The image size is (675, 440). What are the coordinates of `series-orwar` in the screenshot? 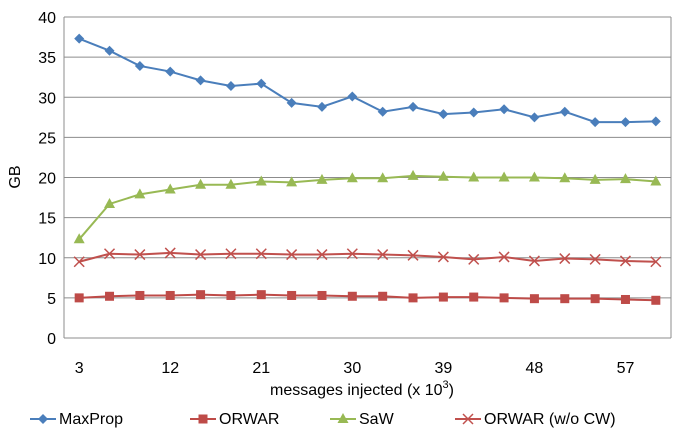 It's located at (367, 297).